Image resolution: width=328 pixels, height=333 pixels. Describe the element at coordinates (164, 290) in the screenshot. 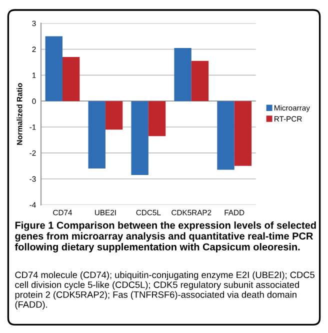

I see `text: CD74 molecule (CD74); ubiquitin-conjugating enzyme E2I (UBE2I); CDC5 cell division cycle 5-like (CDC5L); CDK5 regulatory subunit associated protein 2 (CDK5RAP2); Fas (TNFRSF6)-associated via death domain (FADD).` at that location.